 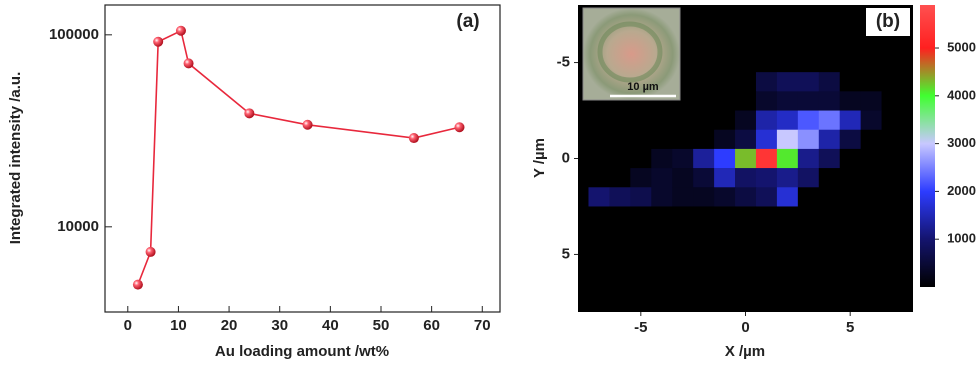 I want to click on x-tick-label: 40, so click(x=330, y=325).